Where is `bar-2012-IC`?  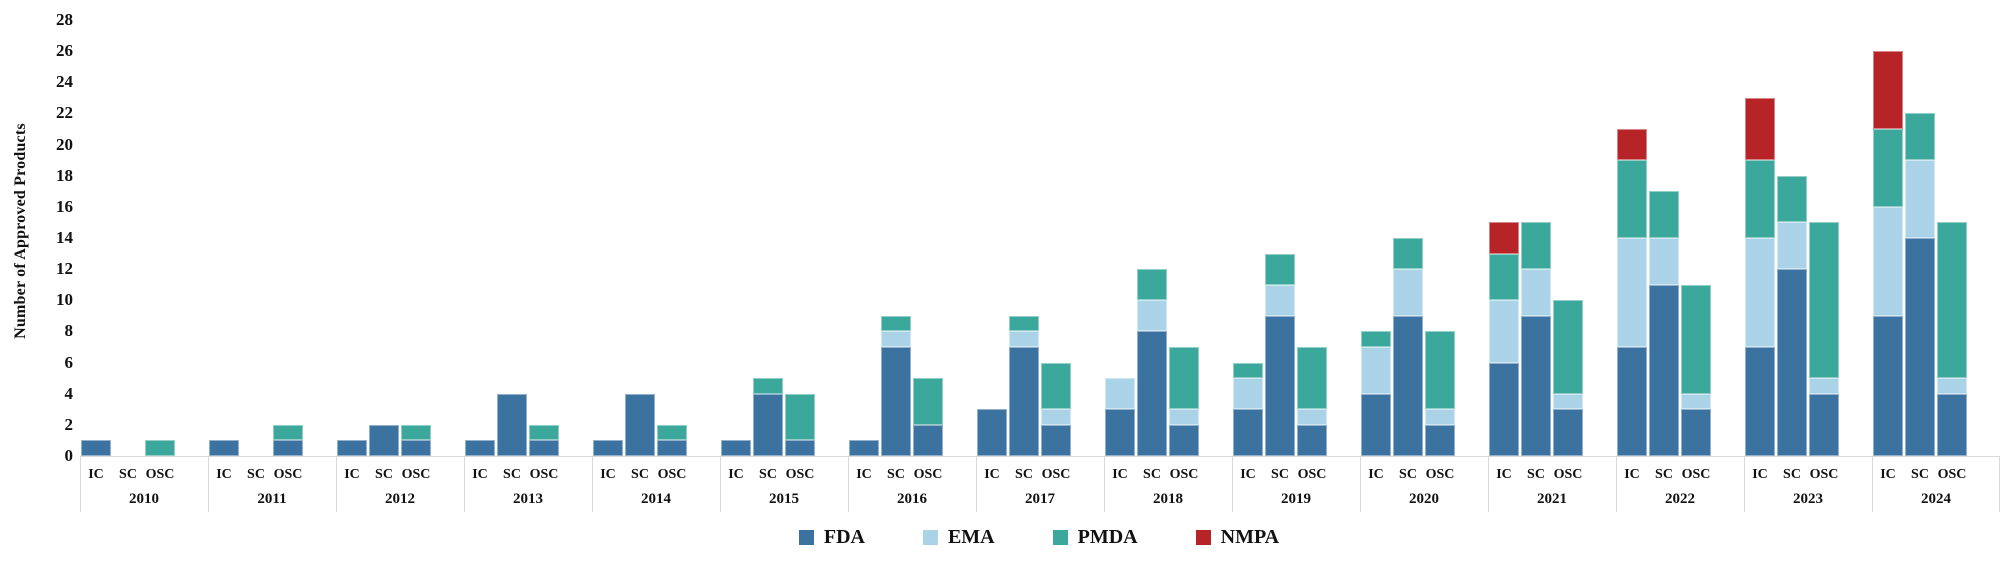
bar-2012-IC is located at coordinates (352, 448).